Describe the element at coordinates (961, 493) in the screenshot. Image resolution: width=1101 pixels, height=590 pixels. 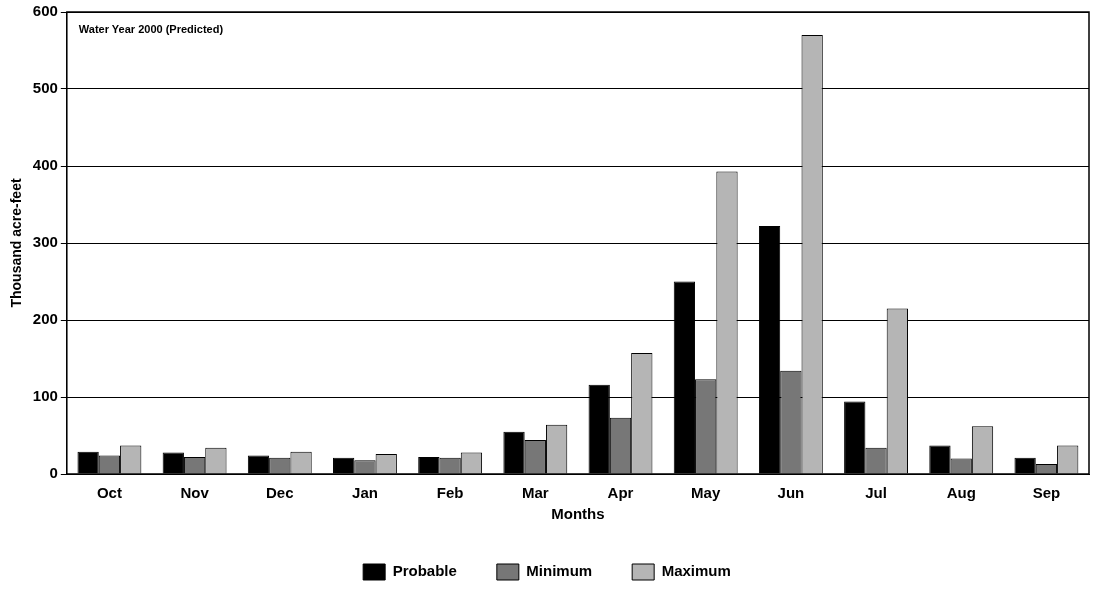
I see `x-tick-label: Aug` at that location.